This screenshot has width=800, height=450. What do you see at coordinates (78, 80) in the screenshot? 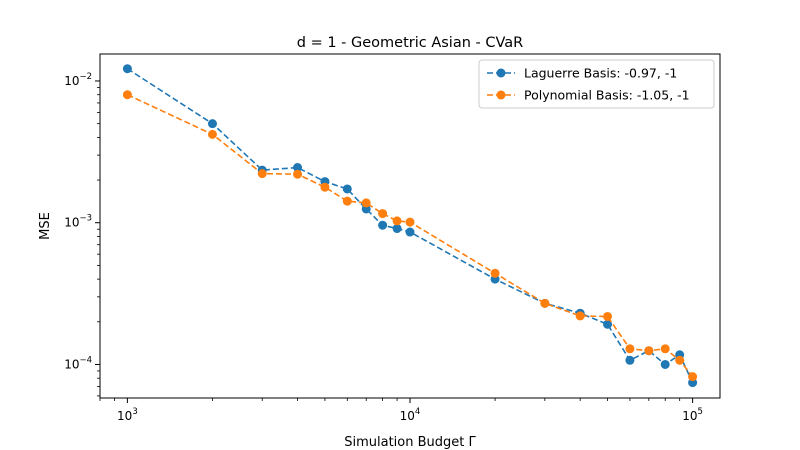
I see `y-tick-label: 10⁻²` at bounding box center [78, 80].